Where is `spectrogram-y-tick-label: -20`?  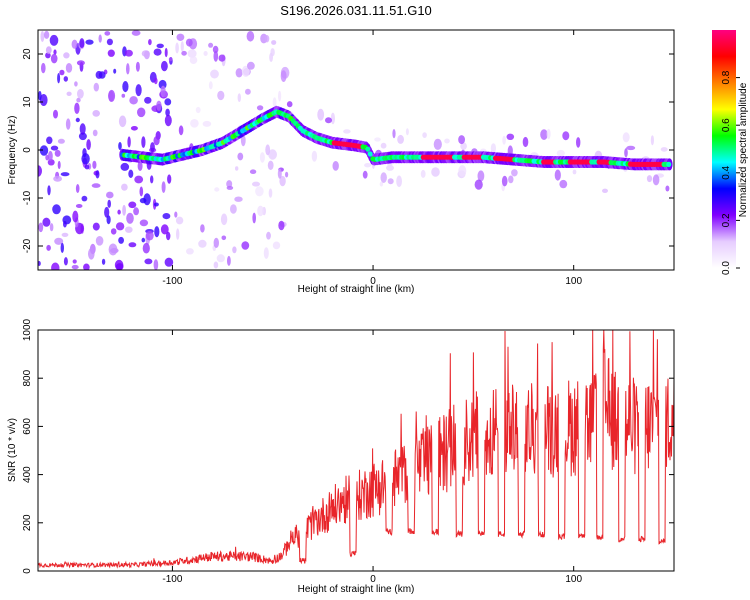
spectrogram-y-tick-label: -20 is located at coordinates (27, 245).